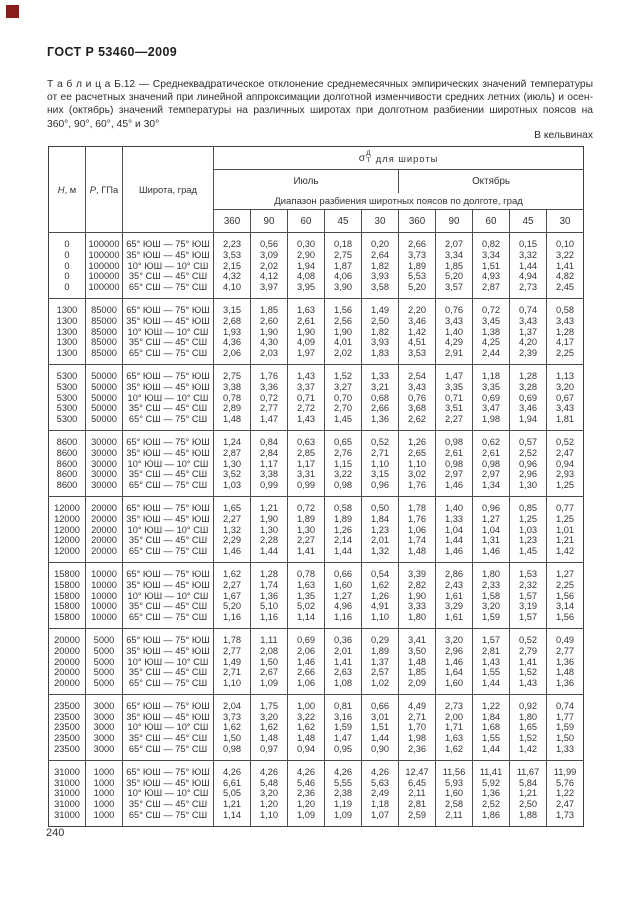  I want to click on value-cell: 1,18, so click(491, 372).